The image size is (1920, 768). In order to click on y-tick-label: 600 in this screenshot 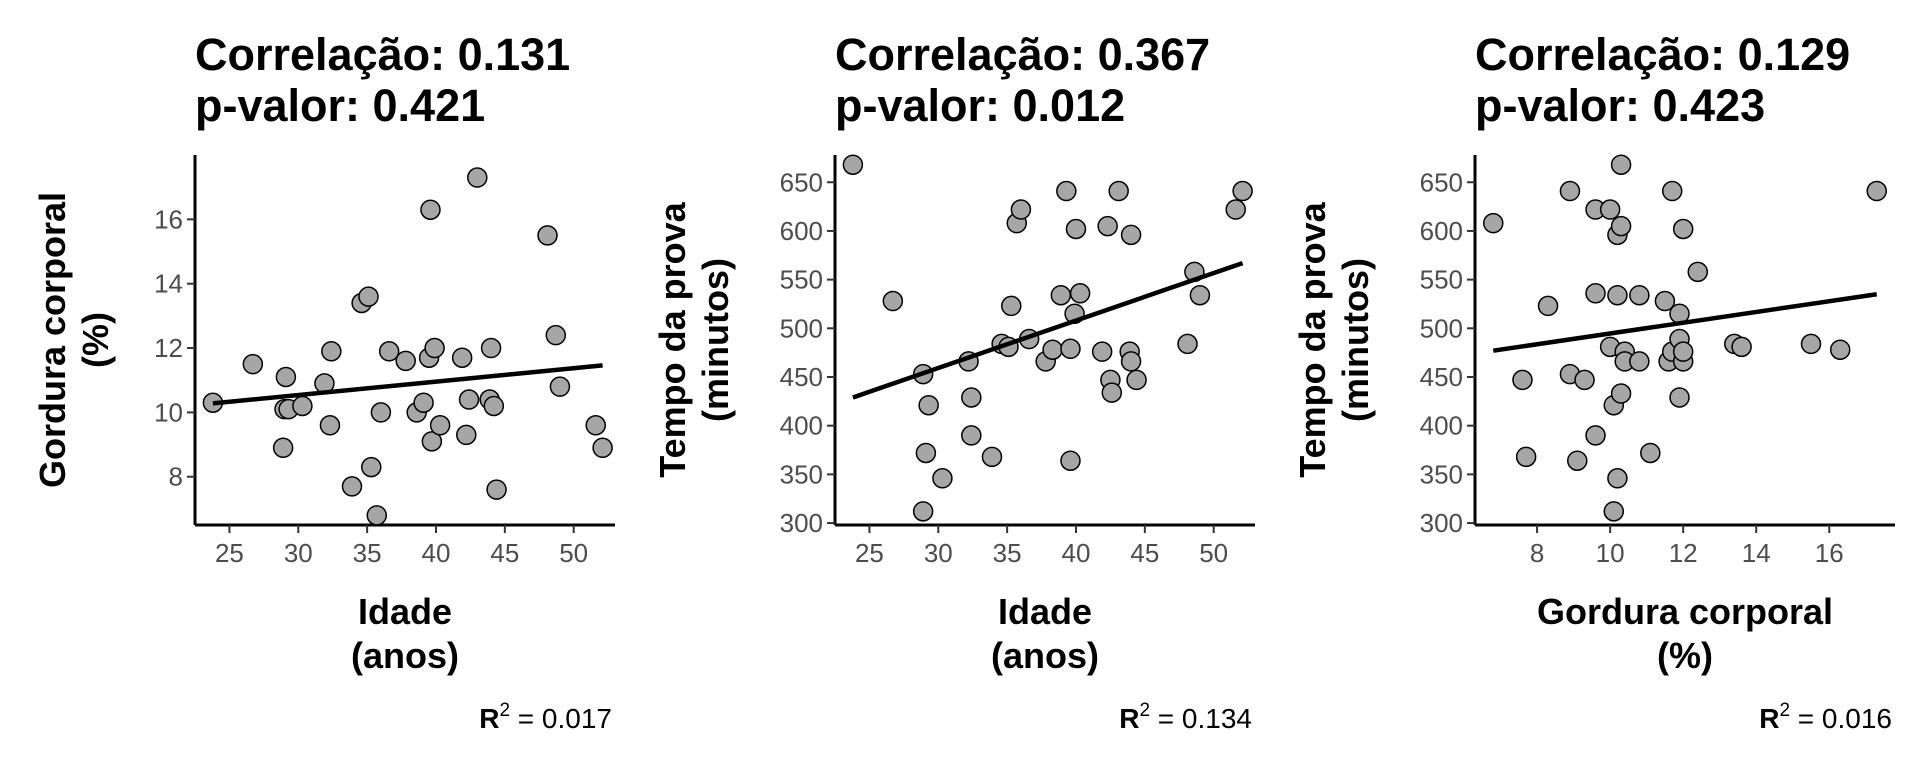, I will do `click(1441, 231)`.